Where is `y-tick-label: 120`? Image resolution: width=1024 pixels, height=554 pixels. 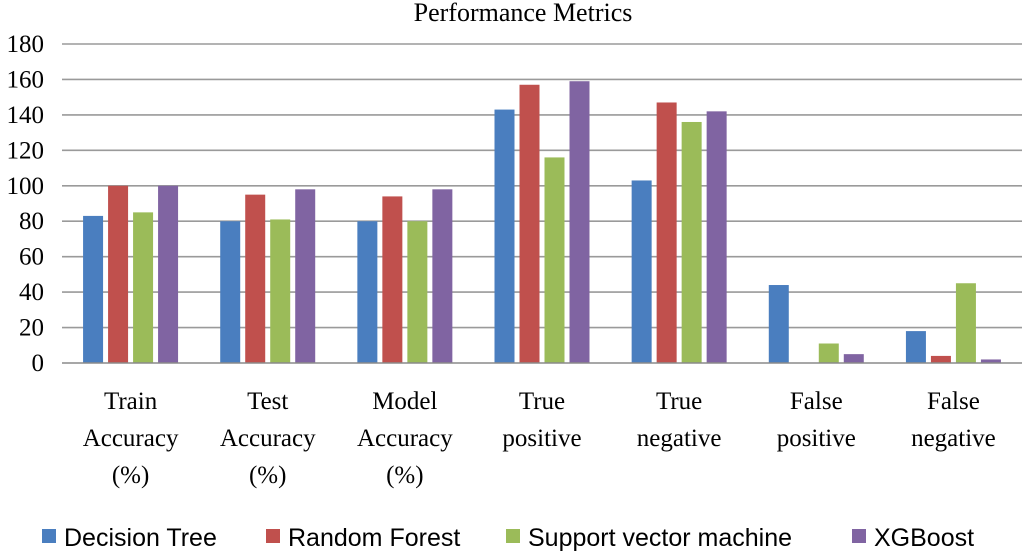 y-tick-label: 120 is located at coordinates (26, 150).